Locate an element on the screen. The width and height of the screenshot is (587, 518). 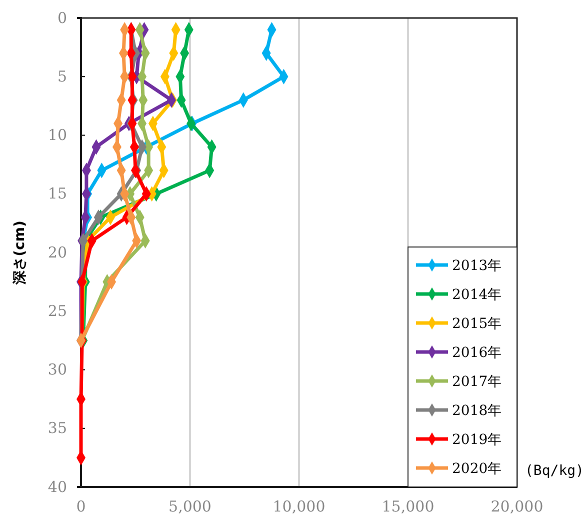
legend-label: 2018年 is located at coordinates (477, 411).